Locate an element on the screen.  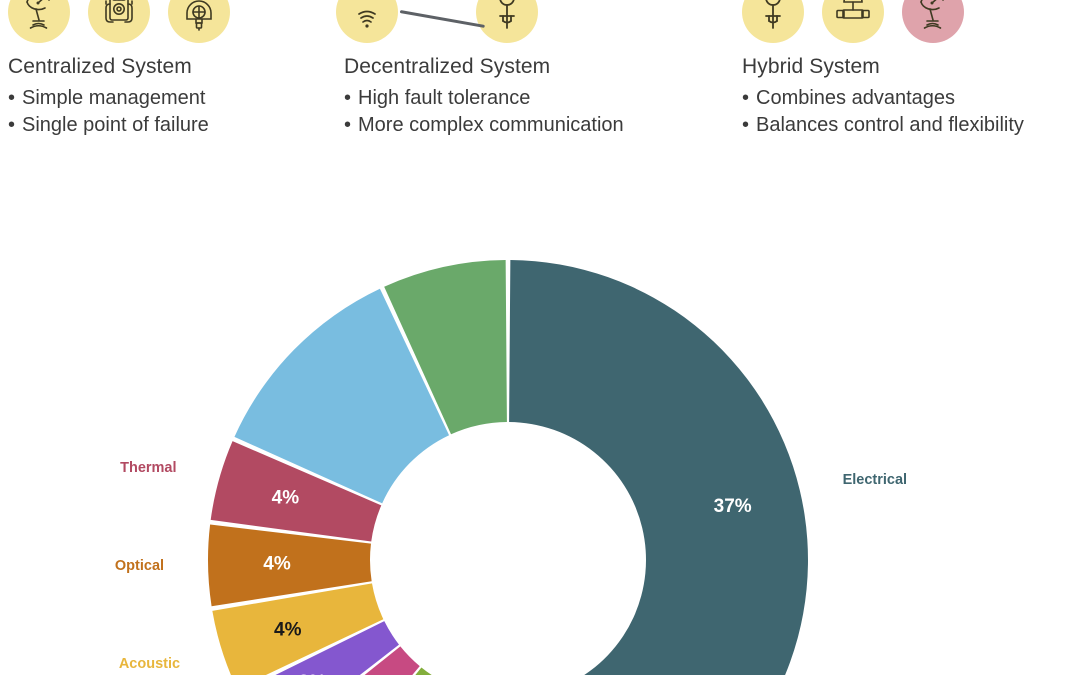
category-label: Electrical is located at coordinates (875, 480).